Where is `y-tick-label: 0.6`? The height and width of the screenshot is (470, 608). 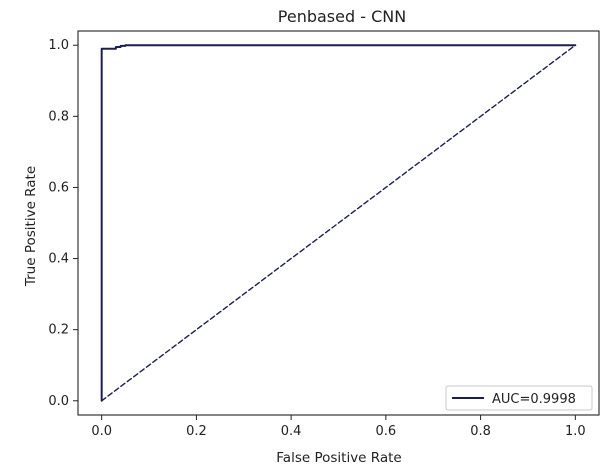 y-tick-label: 0.6 is located at coordinates (58, 187).